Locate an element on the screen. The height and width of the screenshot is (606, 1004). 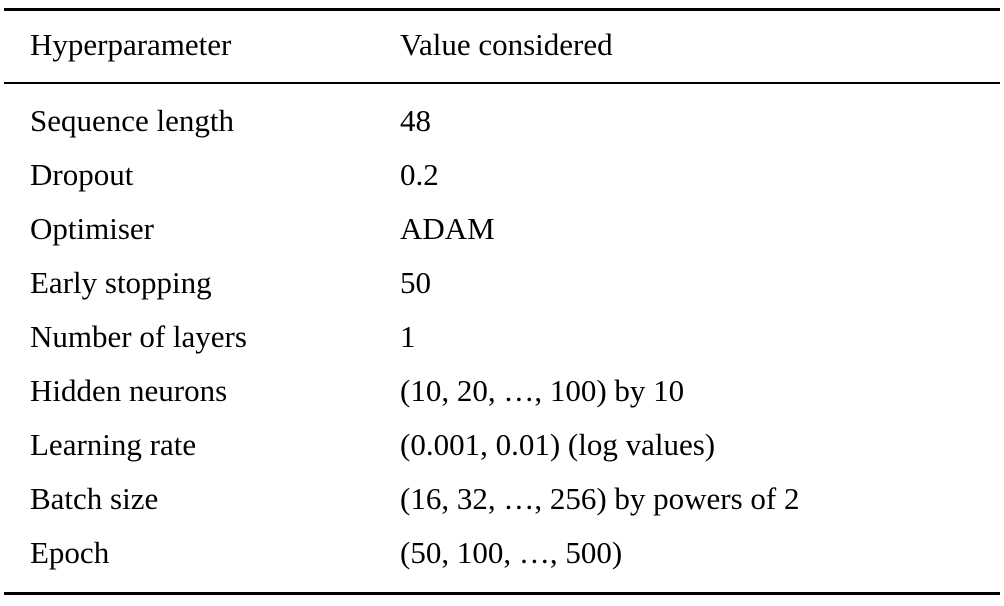
value-cell: (50, 100, …, 500) is located at coordinates (511, 552).